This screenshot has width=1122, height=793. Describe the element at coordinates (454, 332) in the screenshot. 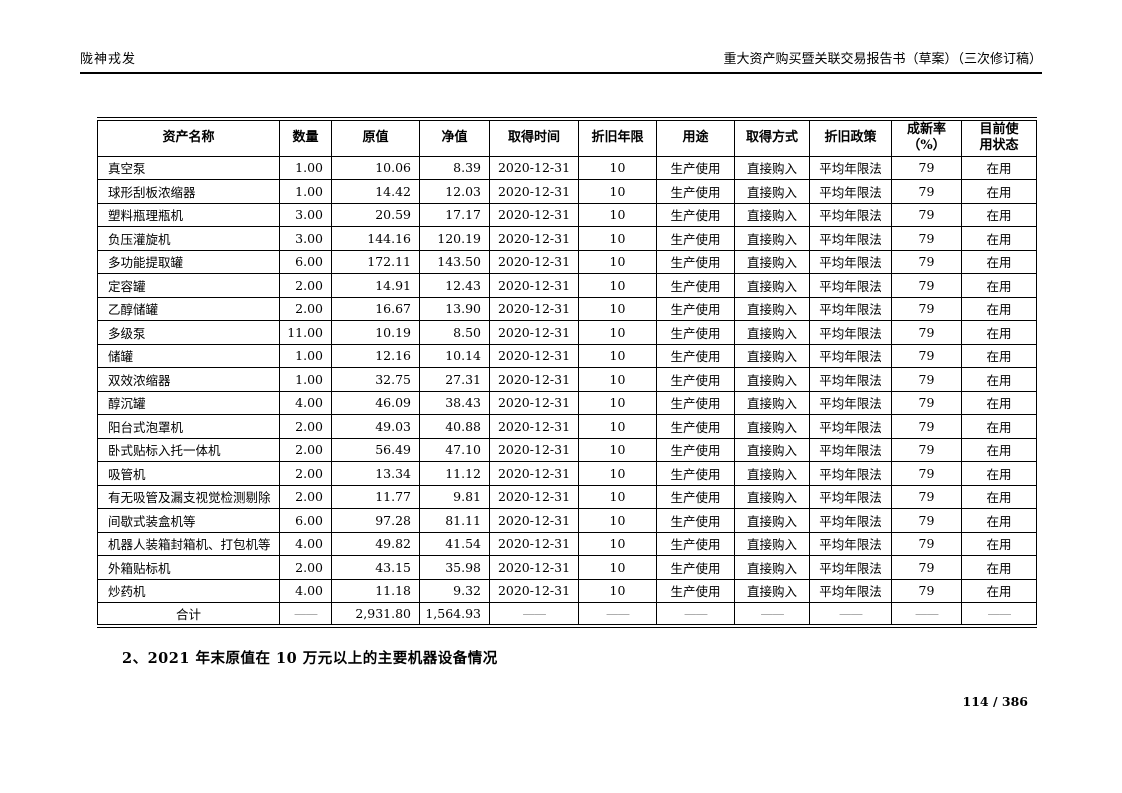

I see `table-cell: 8.50` at that location.